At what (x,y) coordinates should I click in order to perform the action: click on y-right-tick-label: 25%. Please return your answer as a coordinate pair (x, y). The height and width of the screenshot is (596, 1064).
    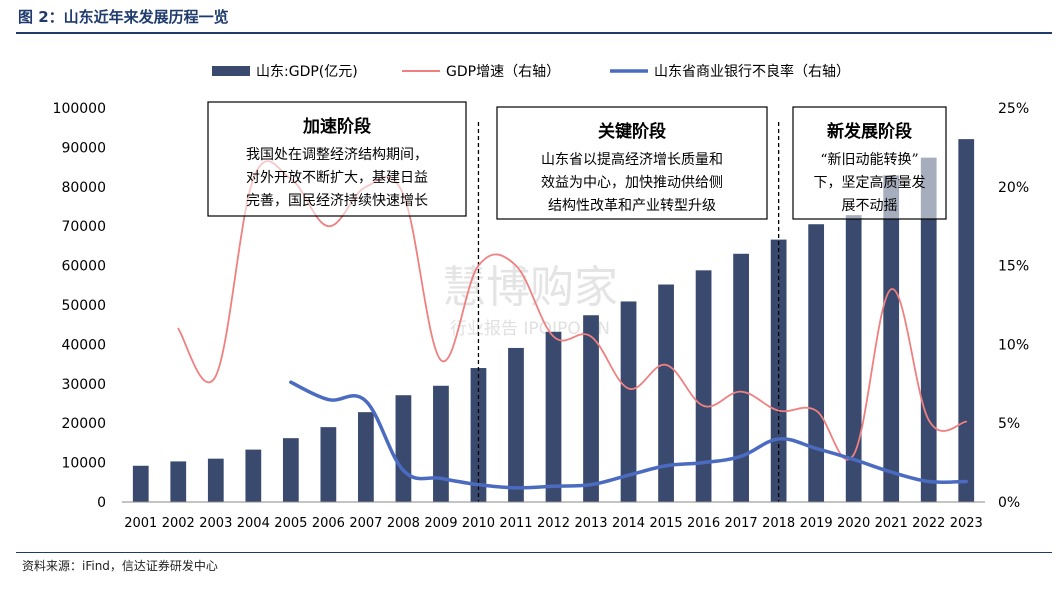
    Looking at the image, I should click on (1013, 109).